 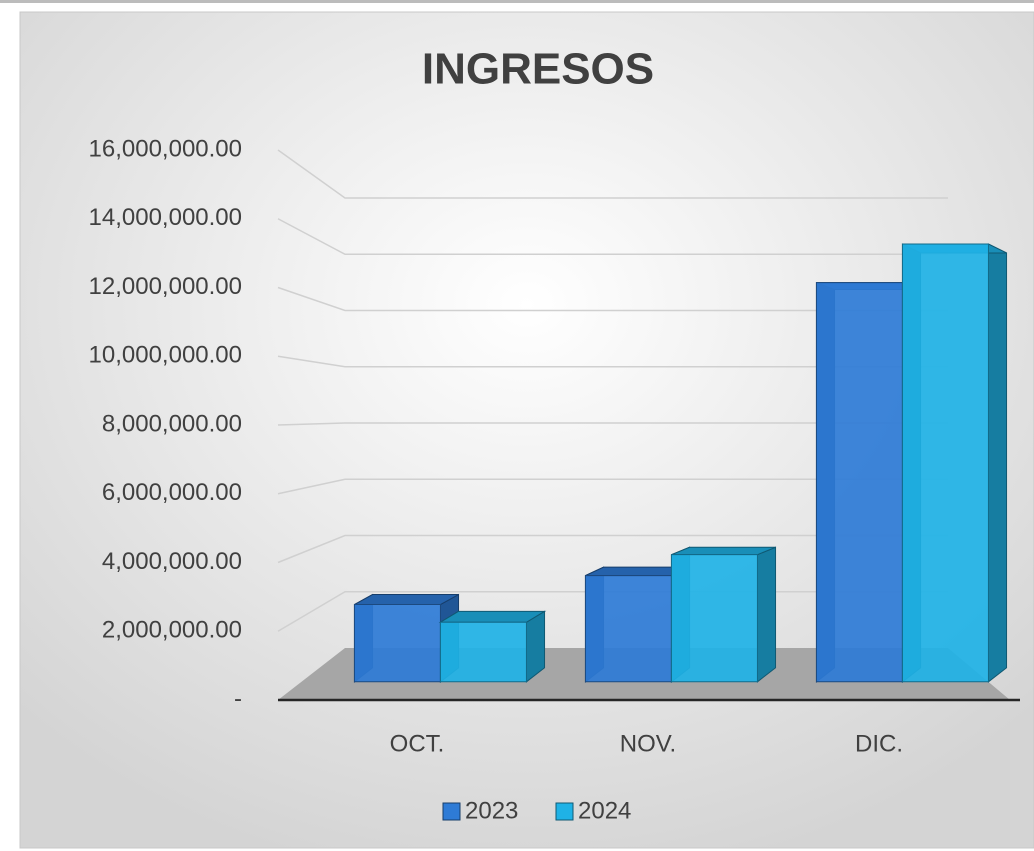 What do you see at coordinates (879, 743) in the screenshot?
I see `x-tick-label: DIC.` at bounding box center [879, 743].